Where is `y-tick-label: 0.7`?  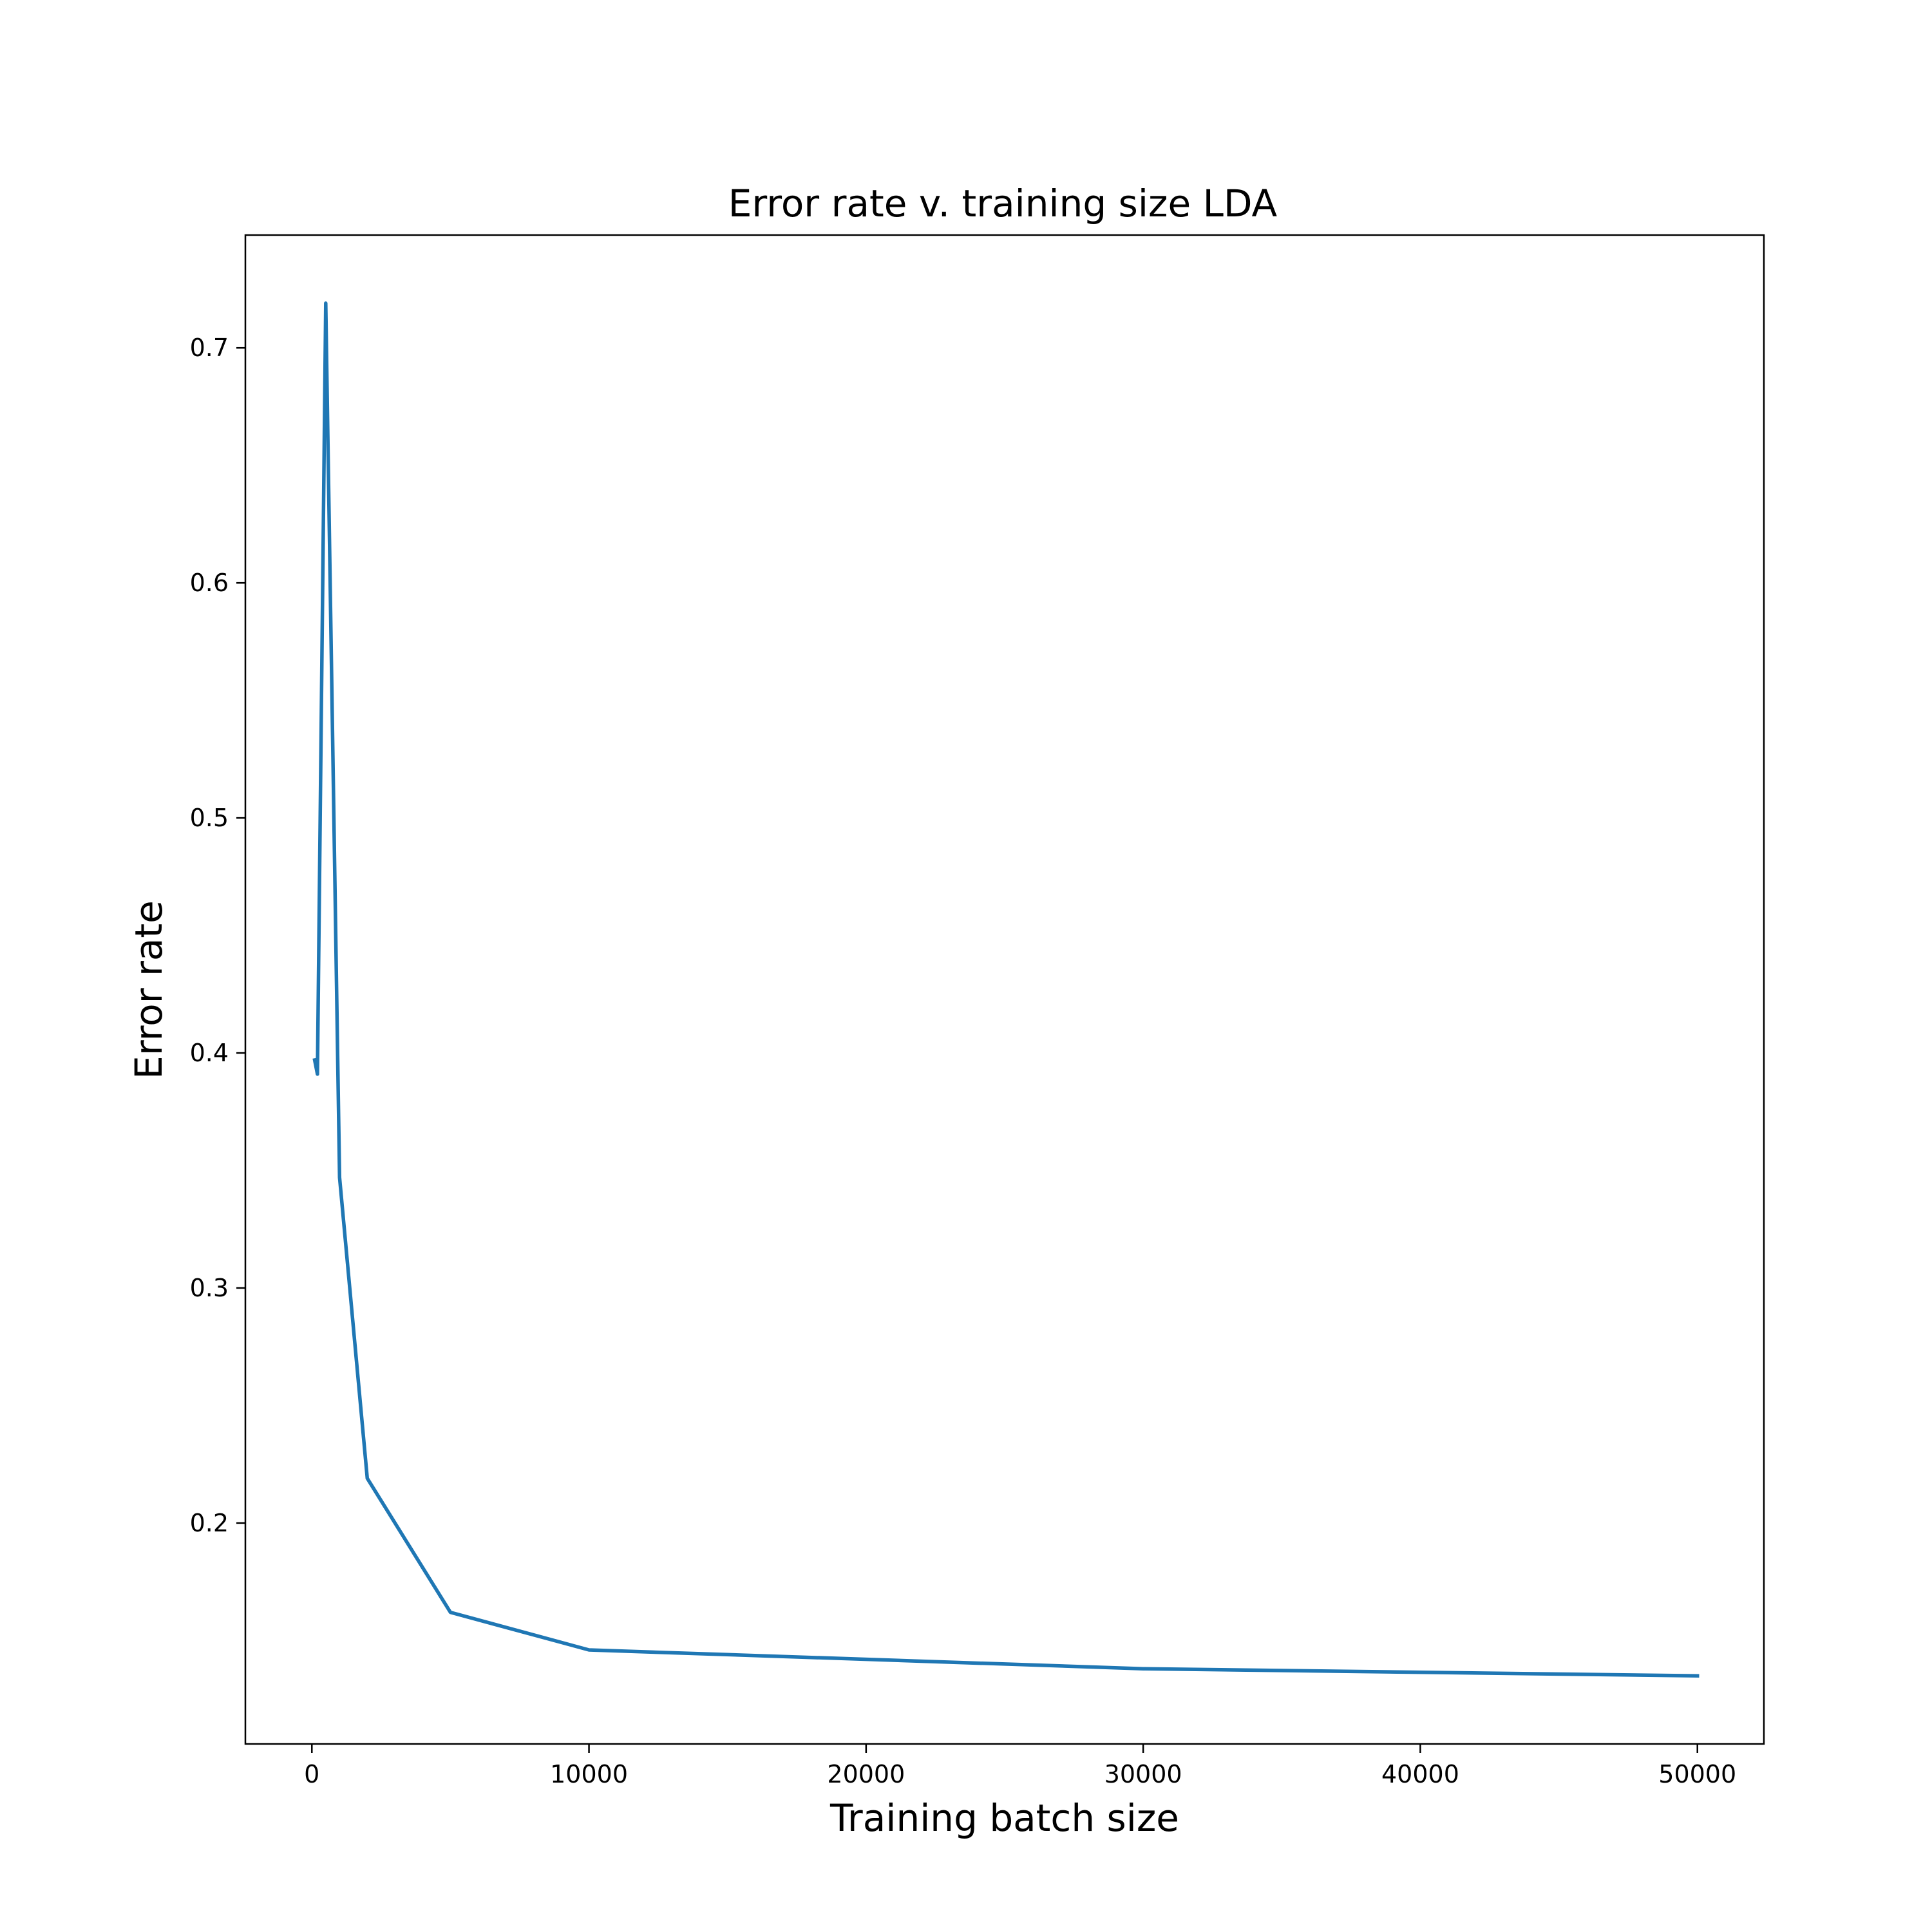
y-tick-label: 0.7 is located at coordinates (209, 348).